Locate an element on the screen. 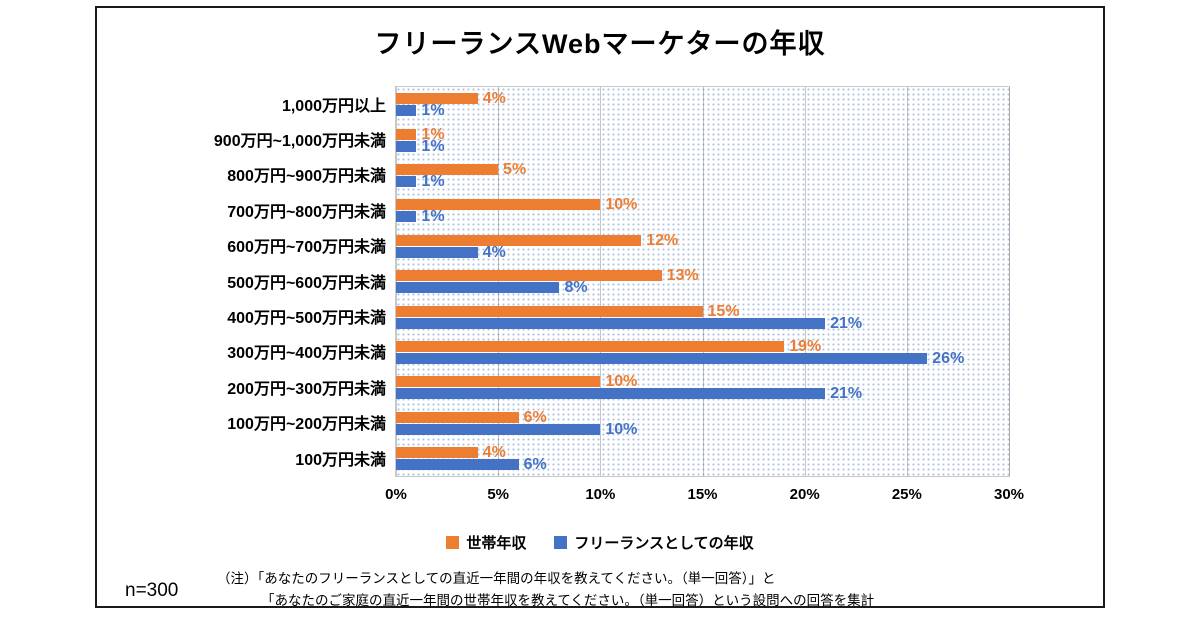  category-label: 500万円~600万円未満 is located at coordinates (306, 283).